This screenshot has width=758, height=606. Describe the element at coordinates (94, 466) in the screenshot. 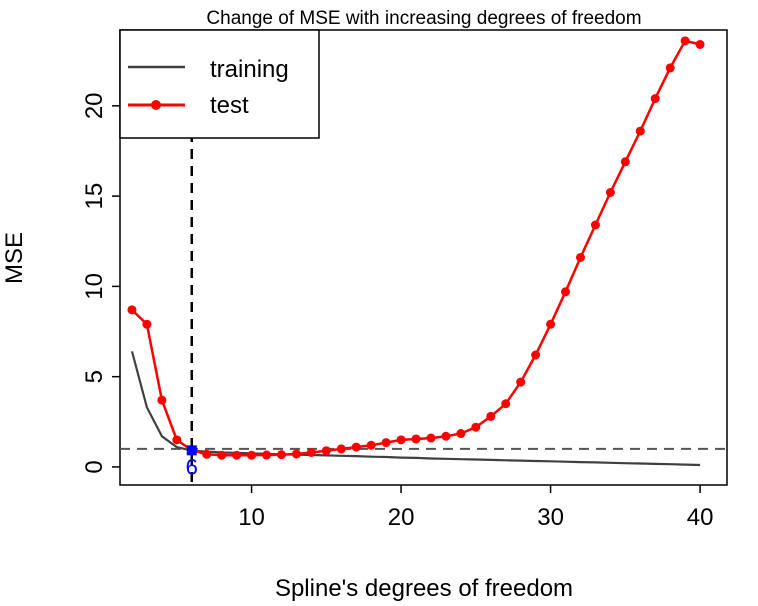

I see `y-tick-label: 0` at that location.